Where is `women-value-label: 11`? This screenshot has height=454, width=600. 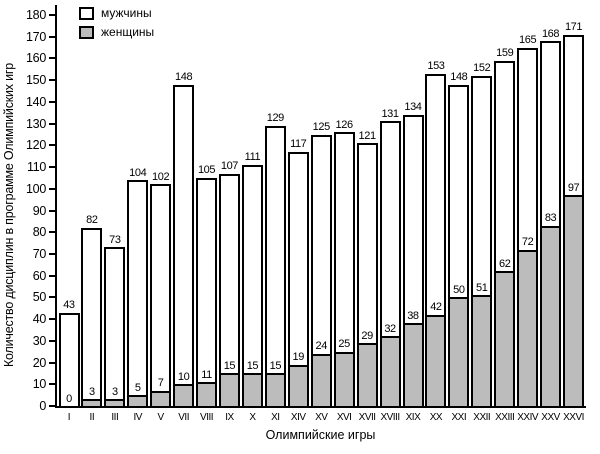 women-value-label: 11 is located at coordinates (206, 374).